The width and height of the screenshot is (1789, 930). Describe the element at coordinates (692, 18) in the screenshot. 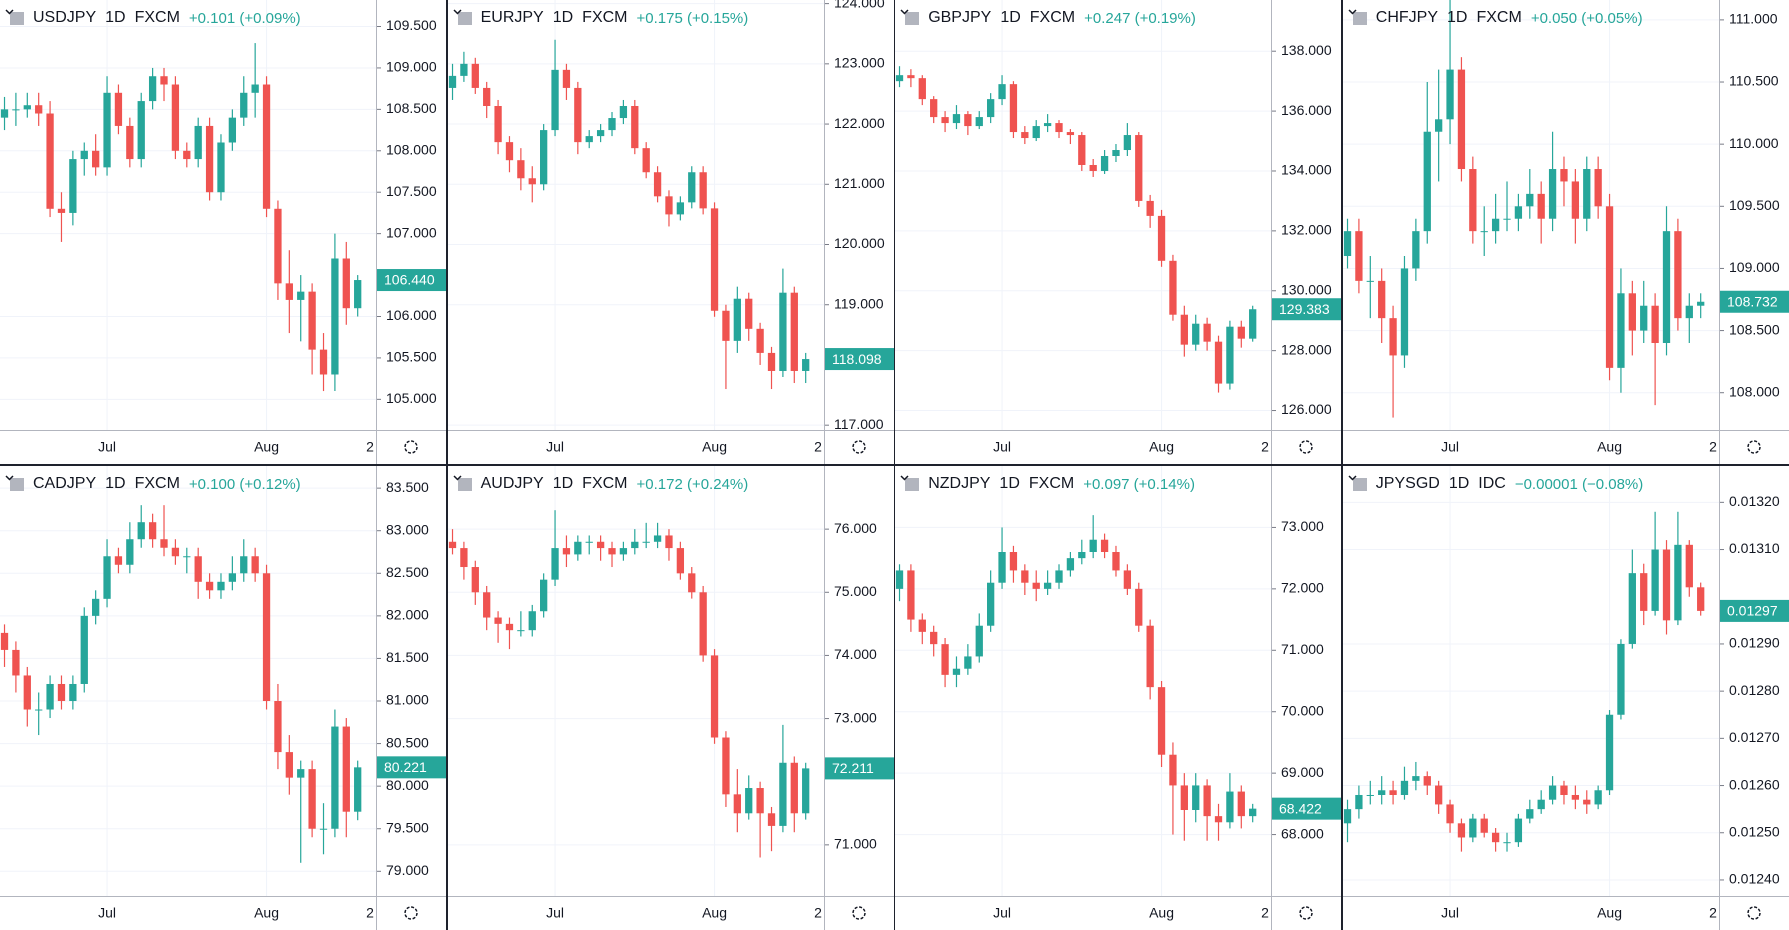

I see `change: +0.175 (+0.15%)` at that location.